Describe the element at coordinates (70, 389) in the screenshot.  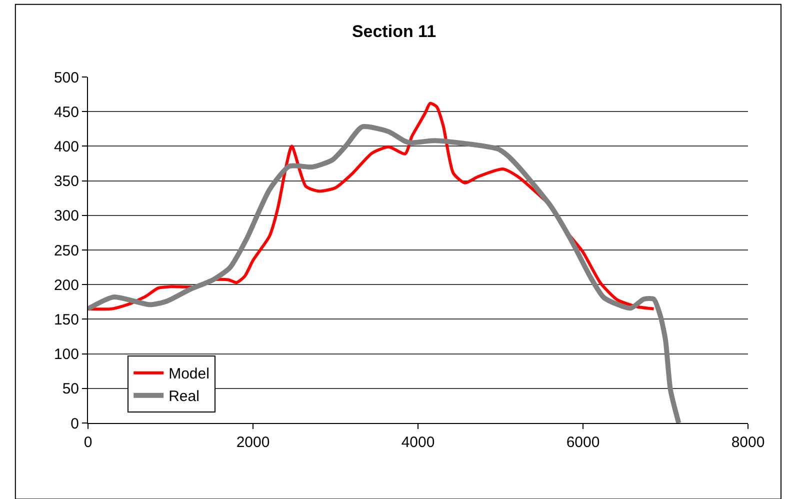
I see `y-tick-label: 50` at that location.